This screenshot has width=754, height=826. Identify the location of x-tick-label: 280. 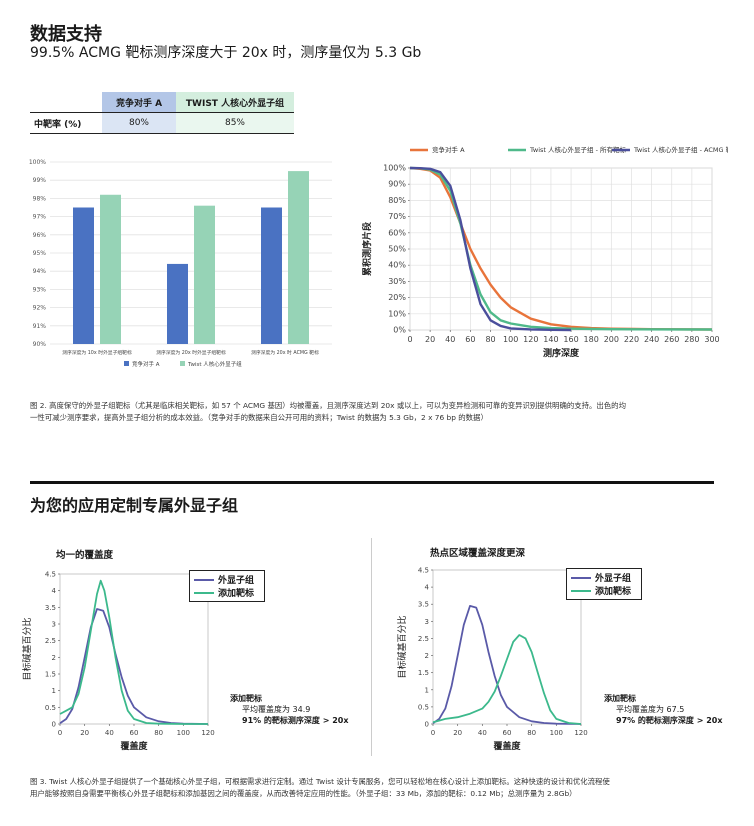
(691, 339).